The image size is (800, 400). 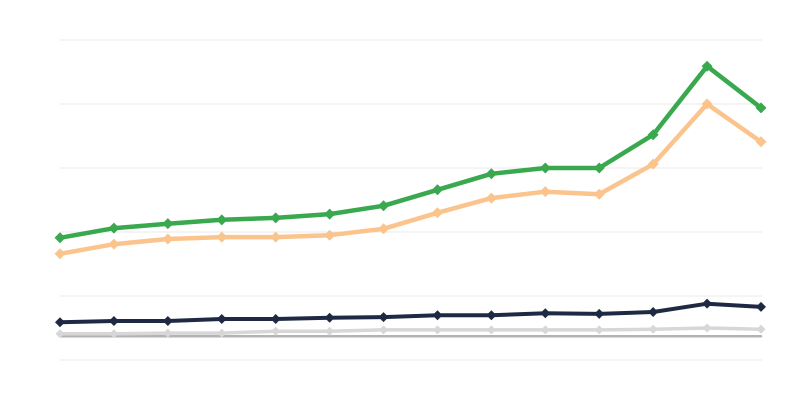 What do you see at coordinates (410, 331) in the screenshot?
I see `series-4-light-gray-line` at bounding box center [410, 331].